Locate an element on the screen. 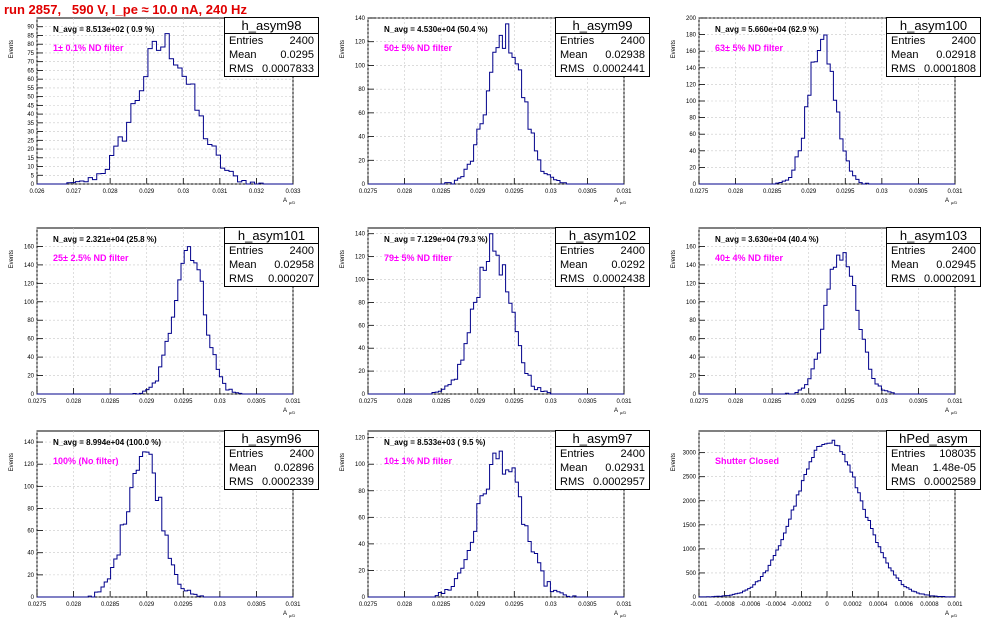 This screenshot has height=622, width=996. y-tick-label: 55 is located at coordinates (30, 89).